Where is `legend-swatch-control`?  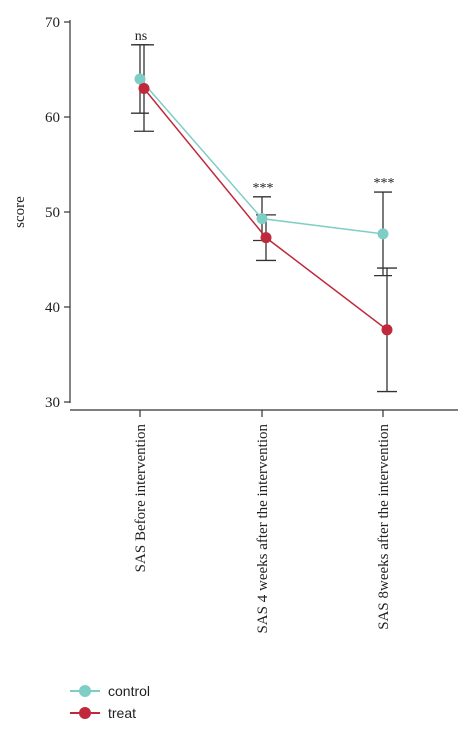
legend-swatch-control is located at coordinates (85, 691).